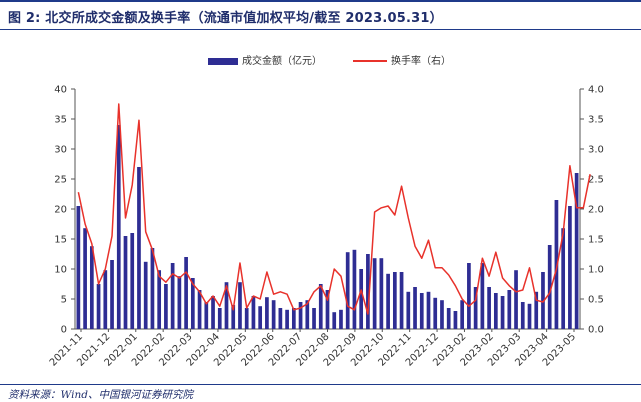 Image resolution: width=641 pixels, height=402 pixels. I want to click on legend-line-swatch, so click(370, 61).